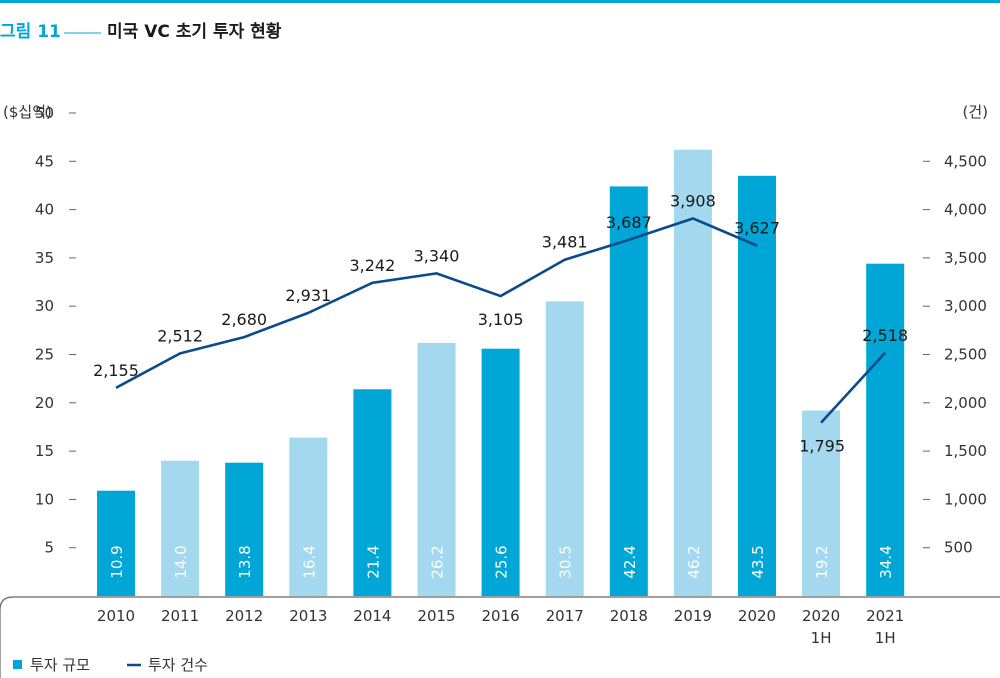  Describe the element at coordinates (965, 210) in the screenshot. I see `y-right-tick-label: 4,000` at that location.